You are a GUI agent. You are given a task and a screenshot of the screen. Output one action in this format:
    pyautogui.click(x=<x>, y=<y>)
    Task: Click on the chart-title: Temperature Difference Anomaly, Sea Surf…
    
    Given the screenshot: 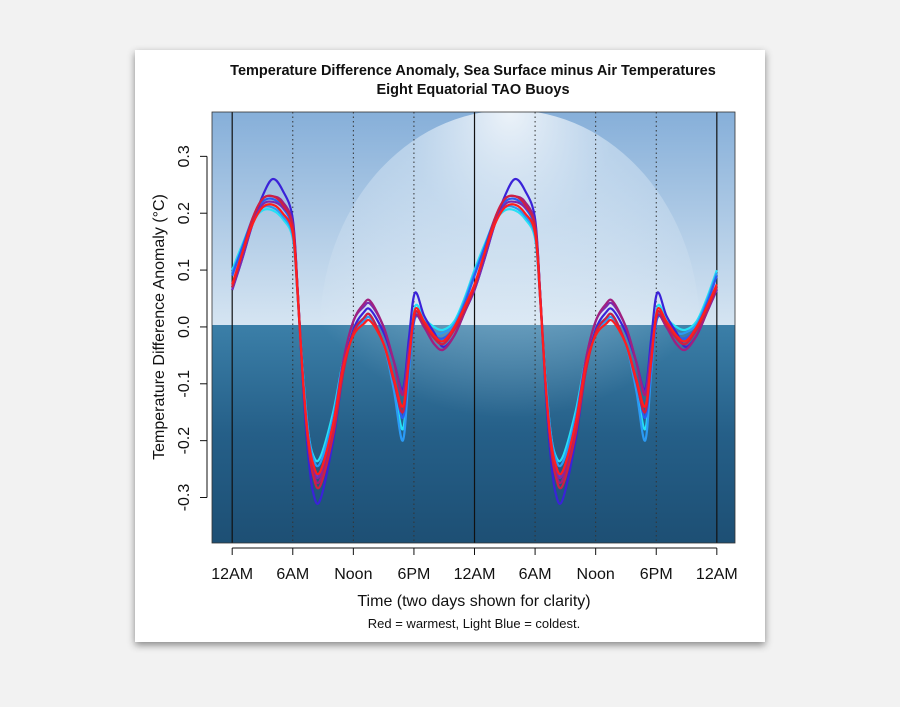 What is the action you would take?
    pyautogui.click(x=473, y=71)
    